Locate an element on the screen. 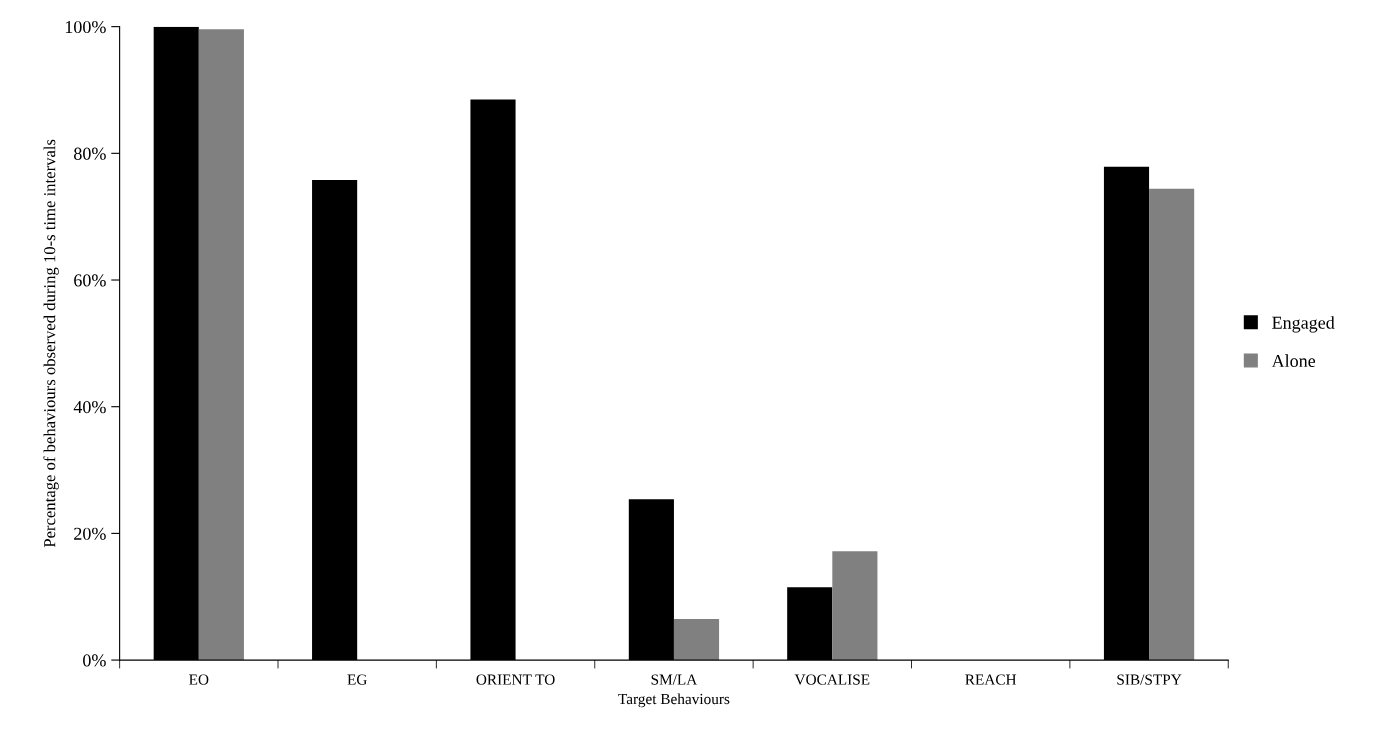 This screenshot has height=740, width=1391. x-axis-title: Target Behaviours is located at coordinates (674, 700).